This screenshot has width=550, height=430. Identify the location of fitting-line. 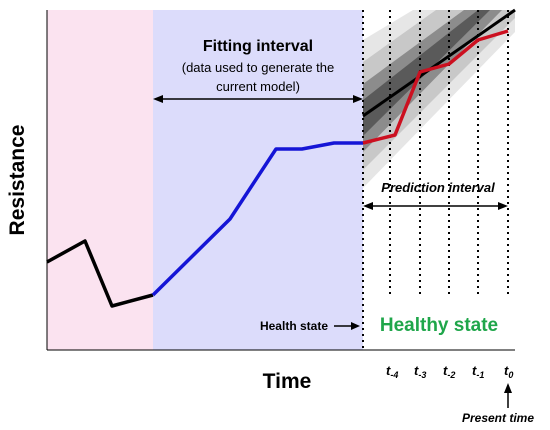
(257, 219).